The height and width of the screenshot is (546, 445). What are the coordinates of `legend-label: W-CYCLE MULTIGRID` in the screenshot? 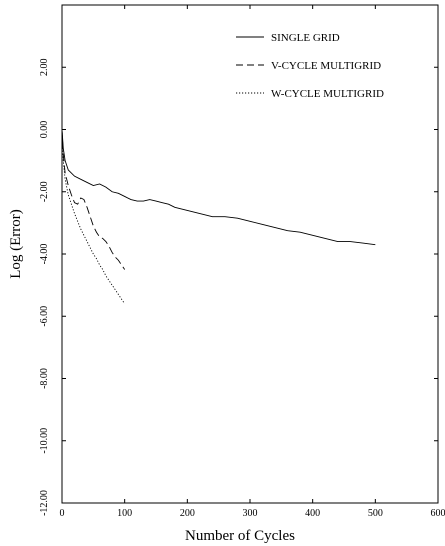 It's located at (327, 94).